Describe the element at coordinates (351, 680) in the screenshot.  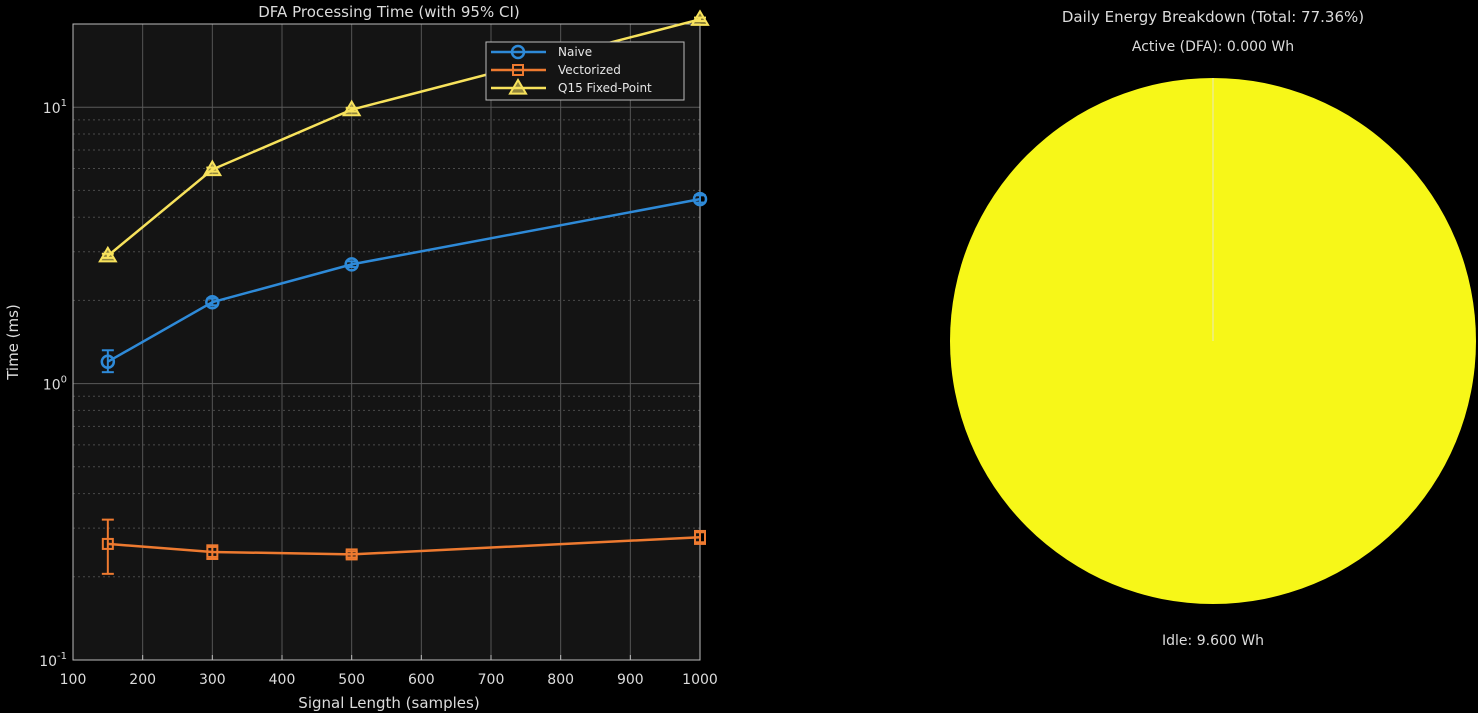
I see `x-tick-label: 500` at that location.